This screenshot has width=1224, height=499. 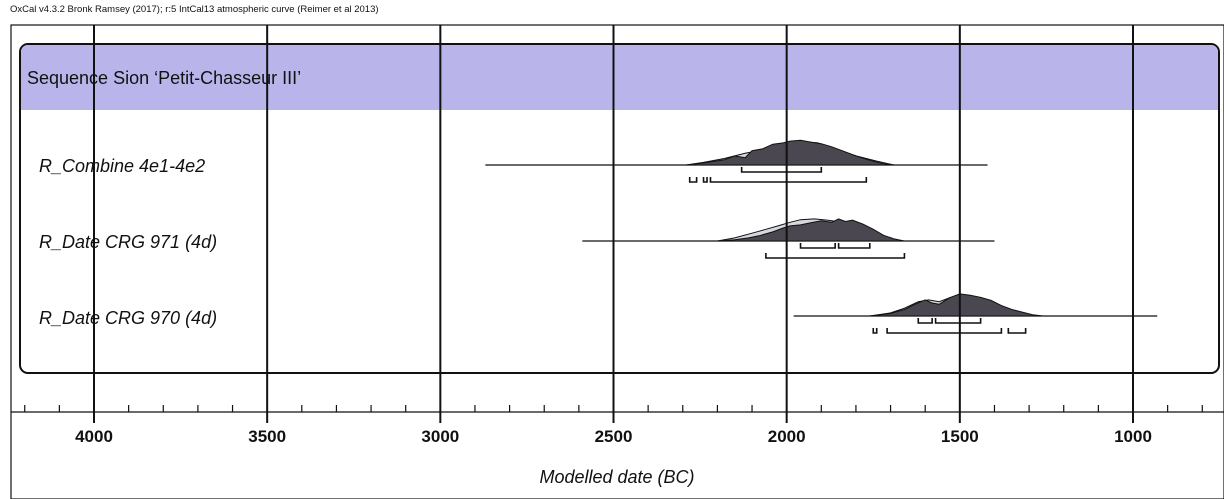 What do you see at coordinates (598, 313) in the screenshot?
I see `row-3: R_Date CRG 970 (4d)` at bounding box center [598, 313].